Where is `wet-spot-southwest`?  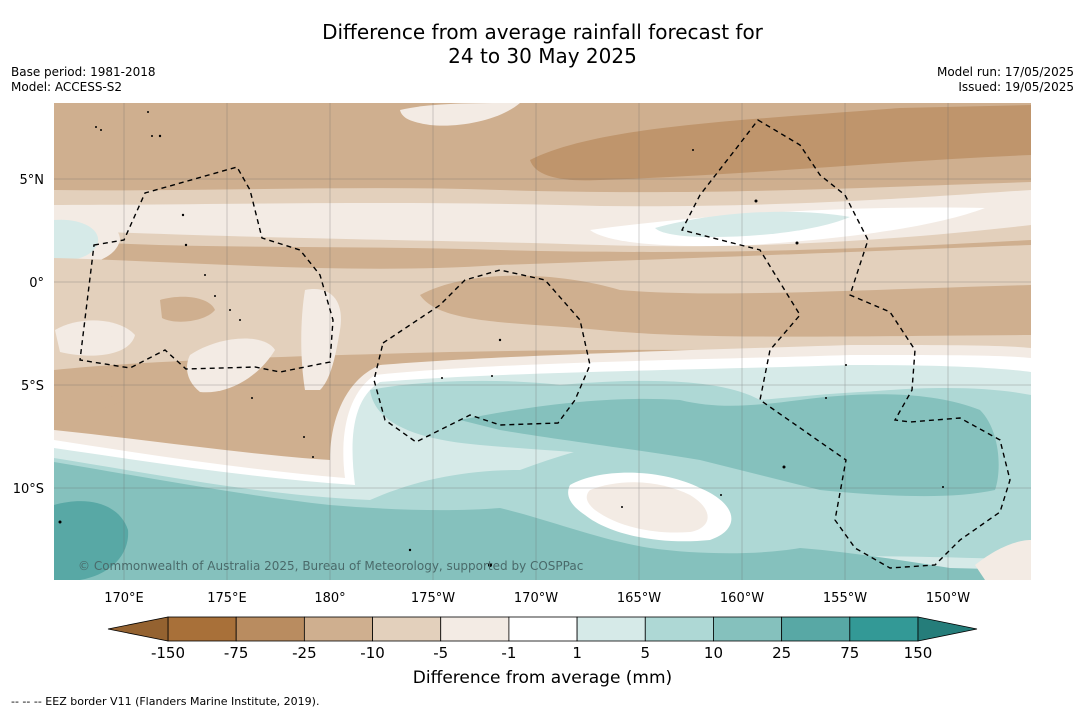 wet-spot-southwest is located at coordinates (91, 540).